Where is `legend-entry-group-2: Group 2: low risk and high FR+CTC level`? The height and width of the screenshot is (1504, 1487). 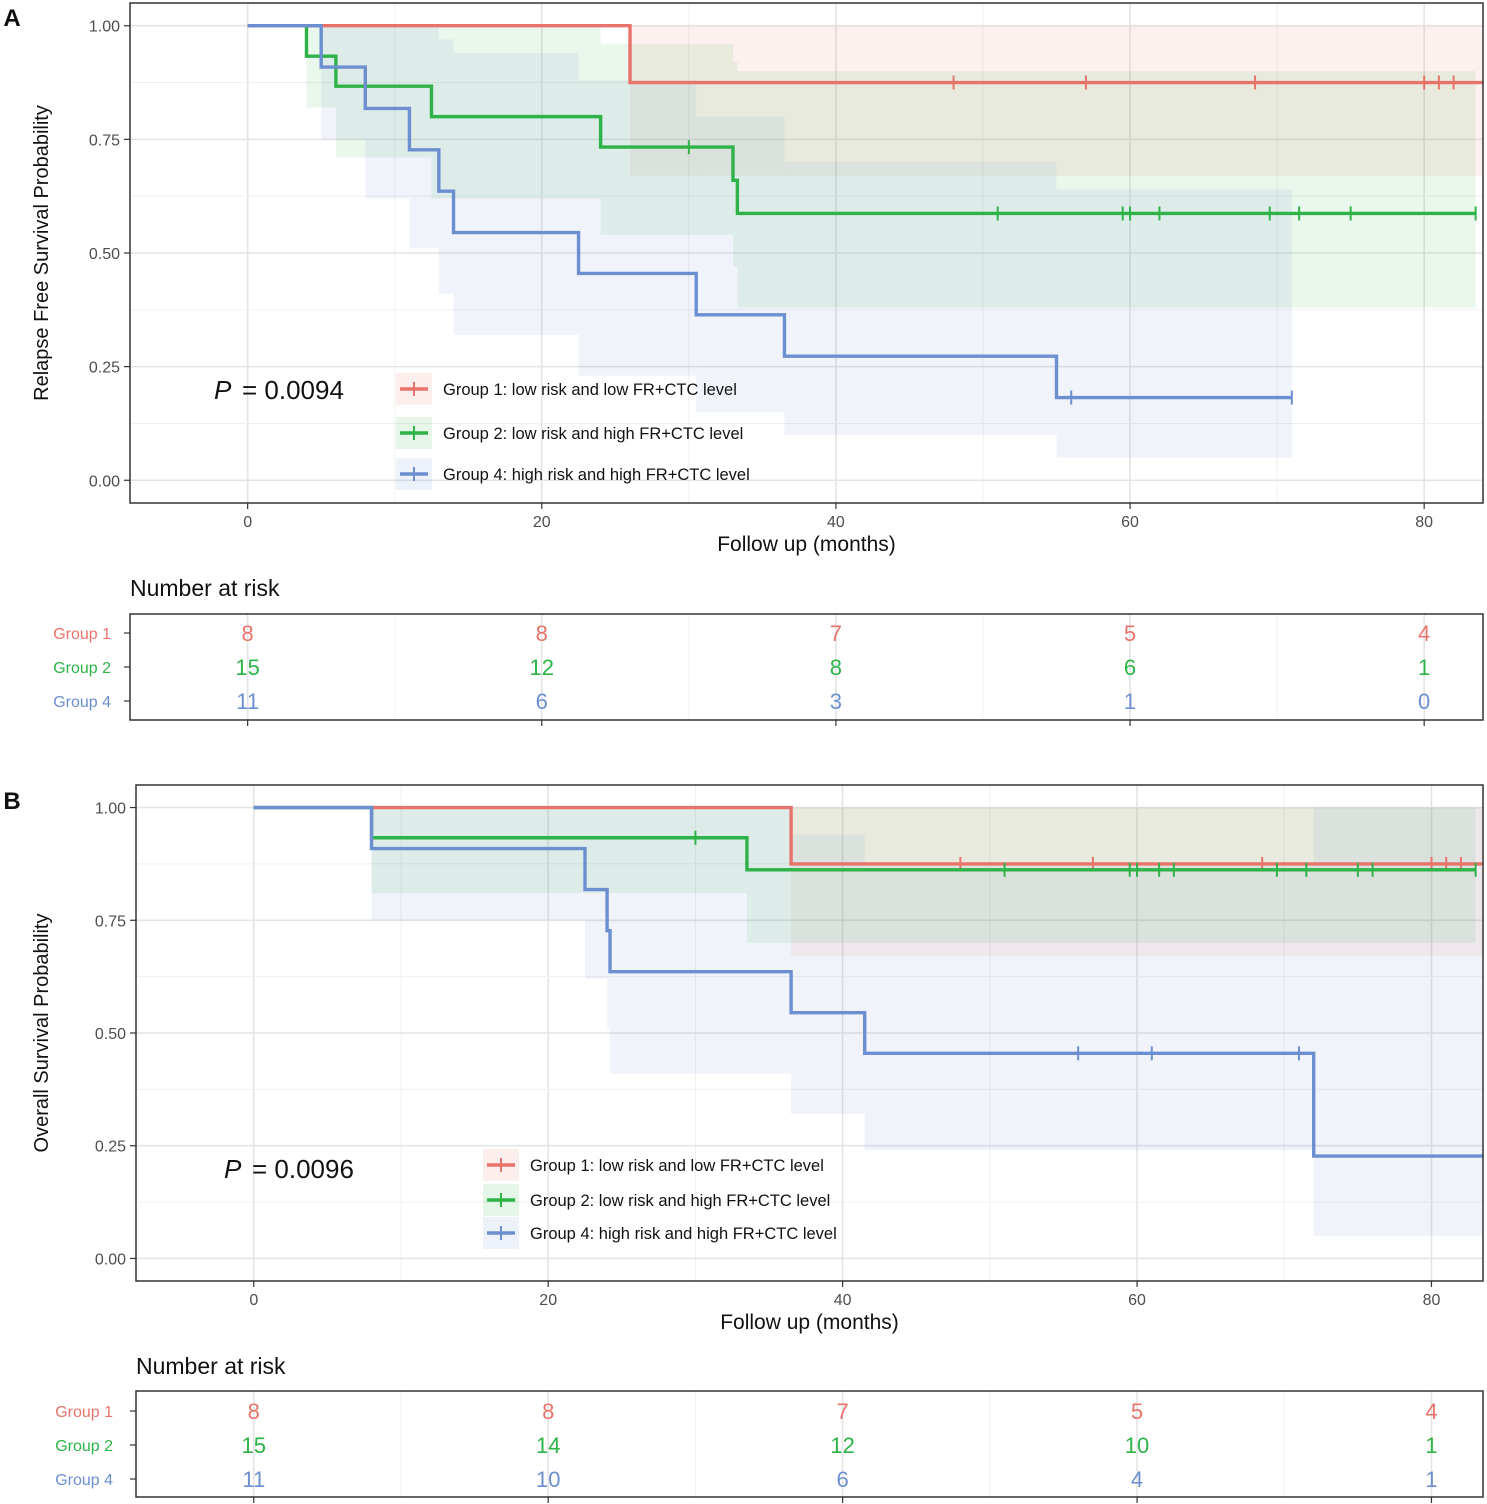
legend-entry-group-2: Group 2: low risk and high FR+CTC level is located at coordinates (593, 434).